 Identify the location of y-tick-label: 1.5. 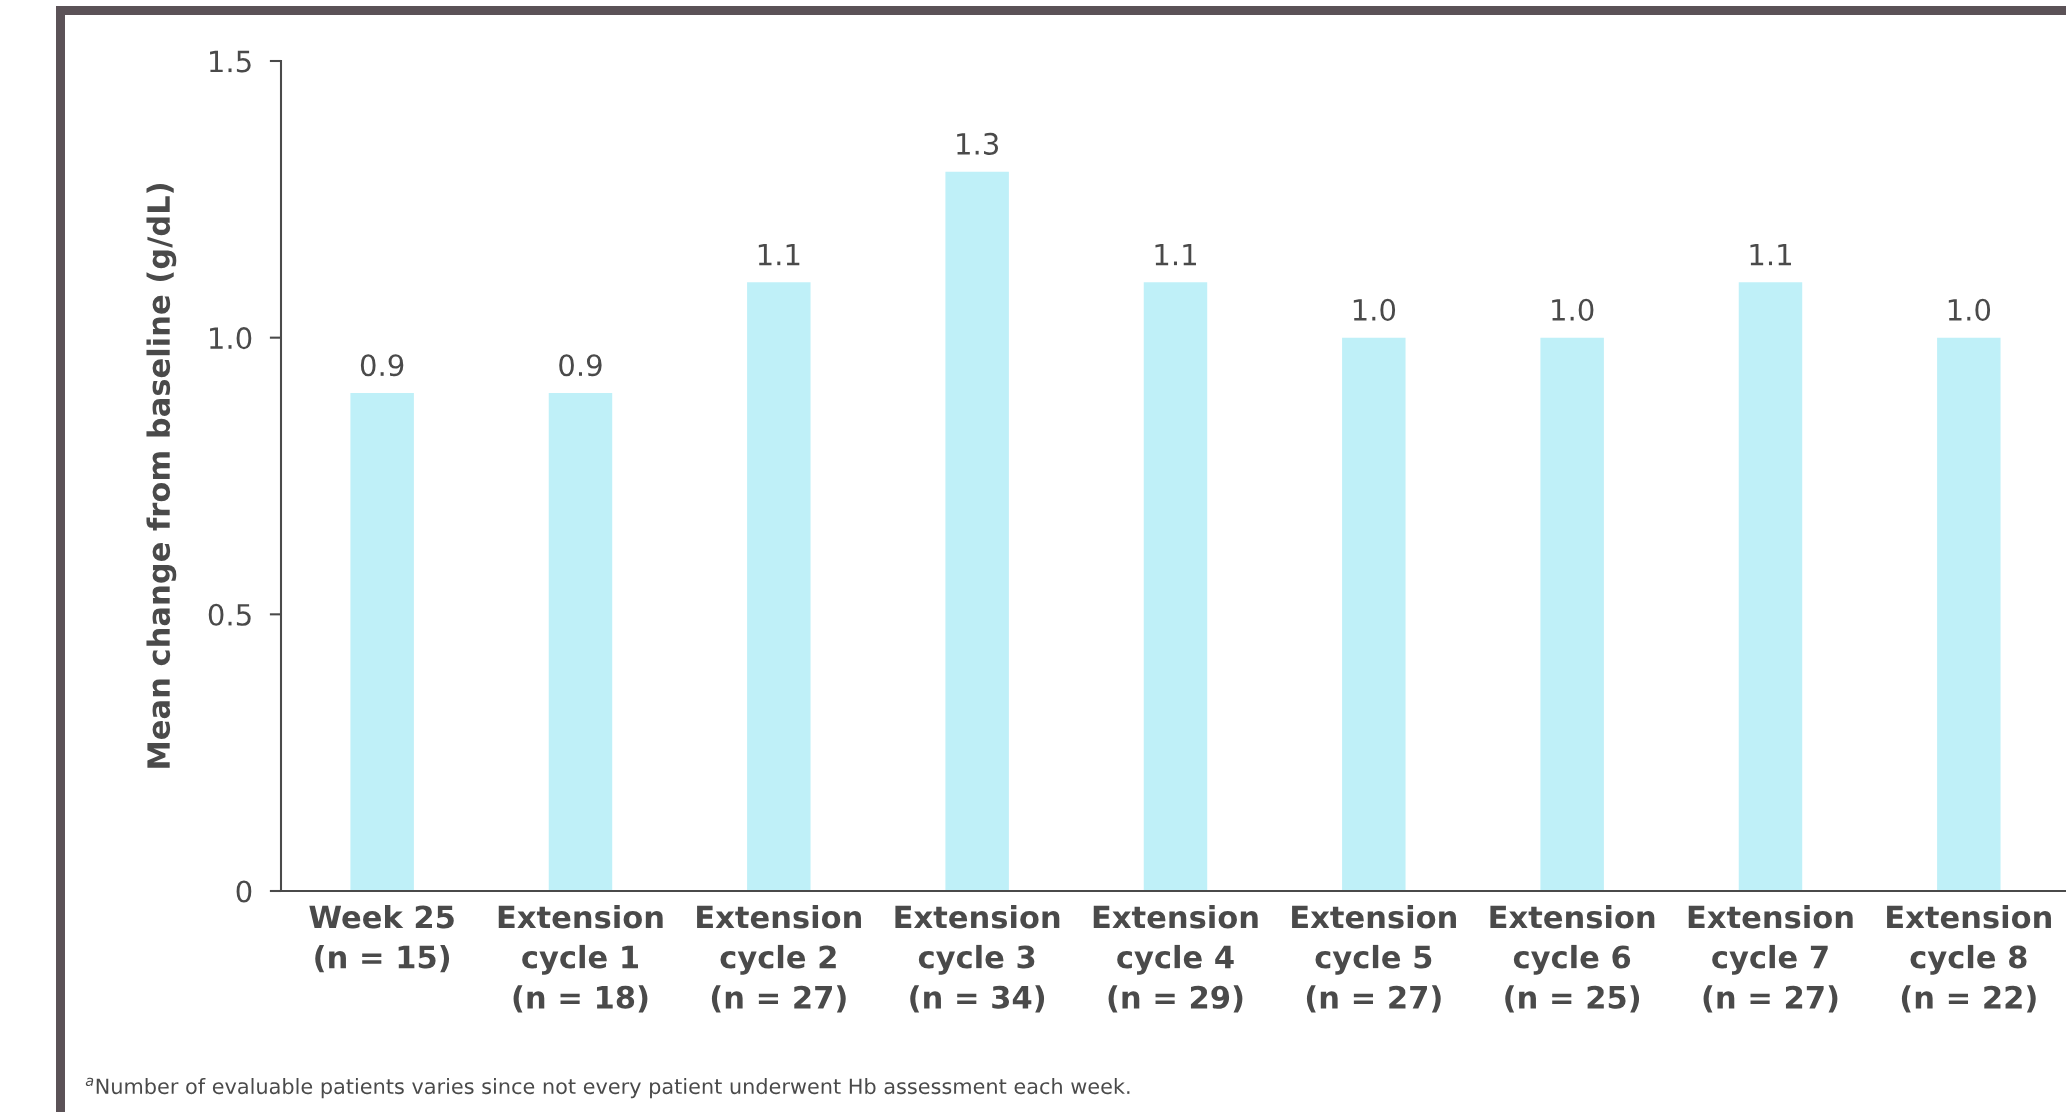
(230, 61).